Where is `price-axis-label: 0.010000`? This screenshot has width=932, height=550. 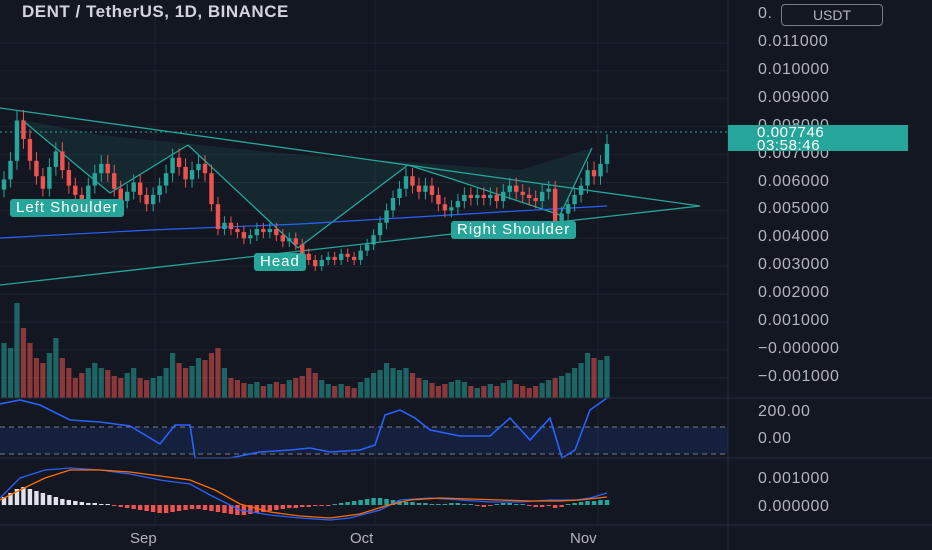
price-axis-label: 0.010000 is located at coordinates (794, 69).